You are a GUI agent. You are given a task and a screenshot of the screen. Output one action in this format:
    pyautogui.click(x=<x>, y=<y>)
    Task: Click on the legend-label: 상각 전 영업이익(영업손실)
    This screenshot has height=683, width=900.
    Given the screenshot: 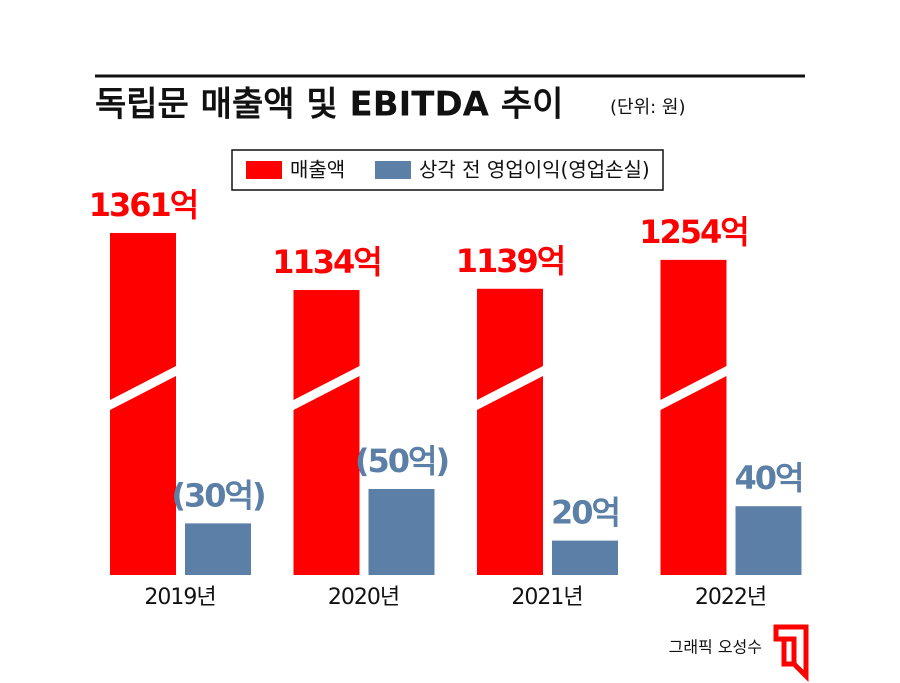 What is the action you would take?
    pyautogui.click(x=534, y=170)
    